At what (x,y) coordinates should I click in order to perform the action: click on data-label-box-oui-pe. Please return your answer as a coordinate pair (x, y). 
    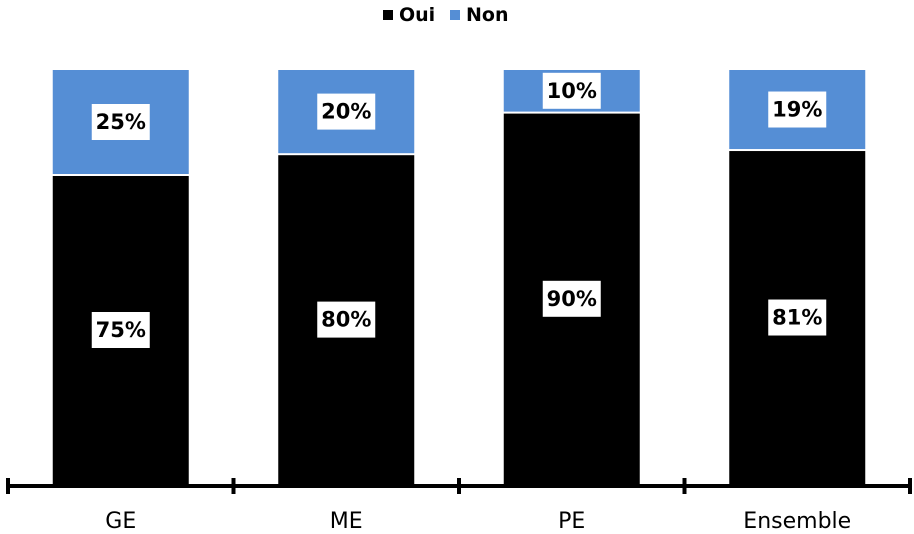
    Looking at the image, I should click on (571, 298).